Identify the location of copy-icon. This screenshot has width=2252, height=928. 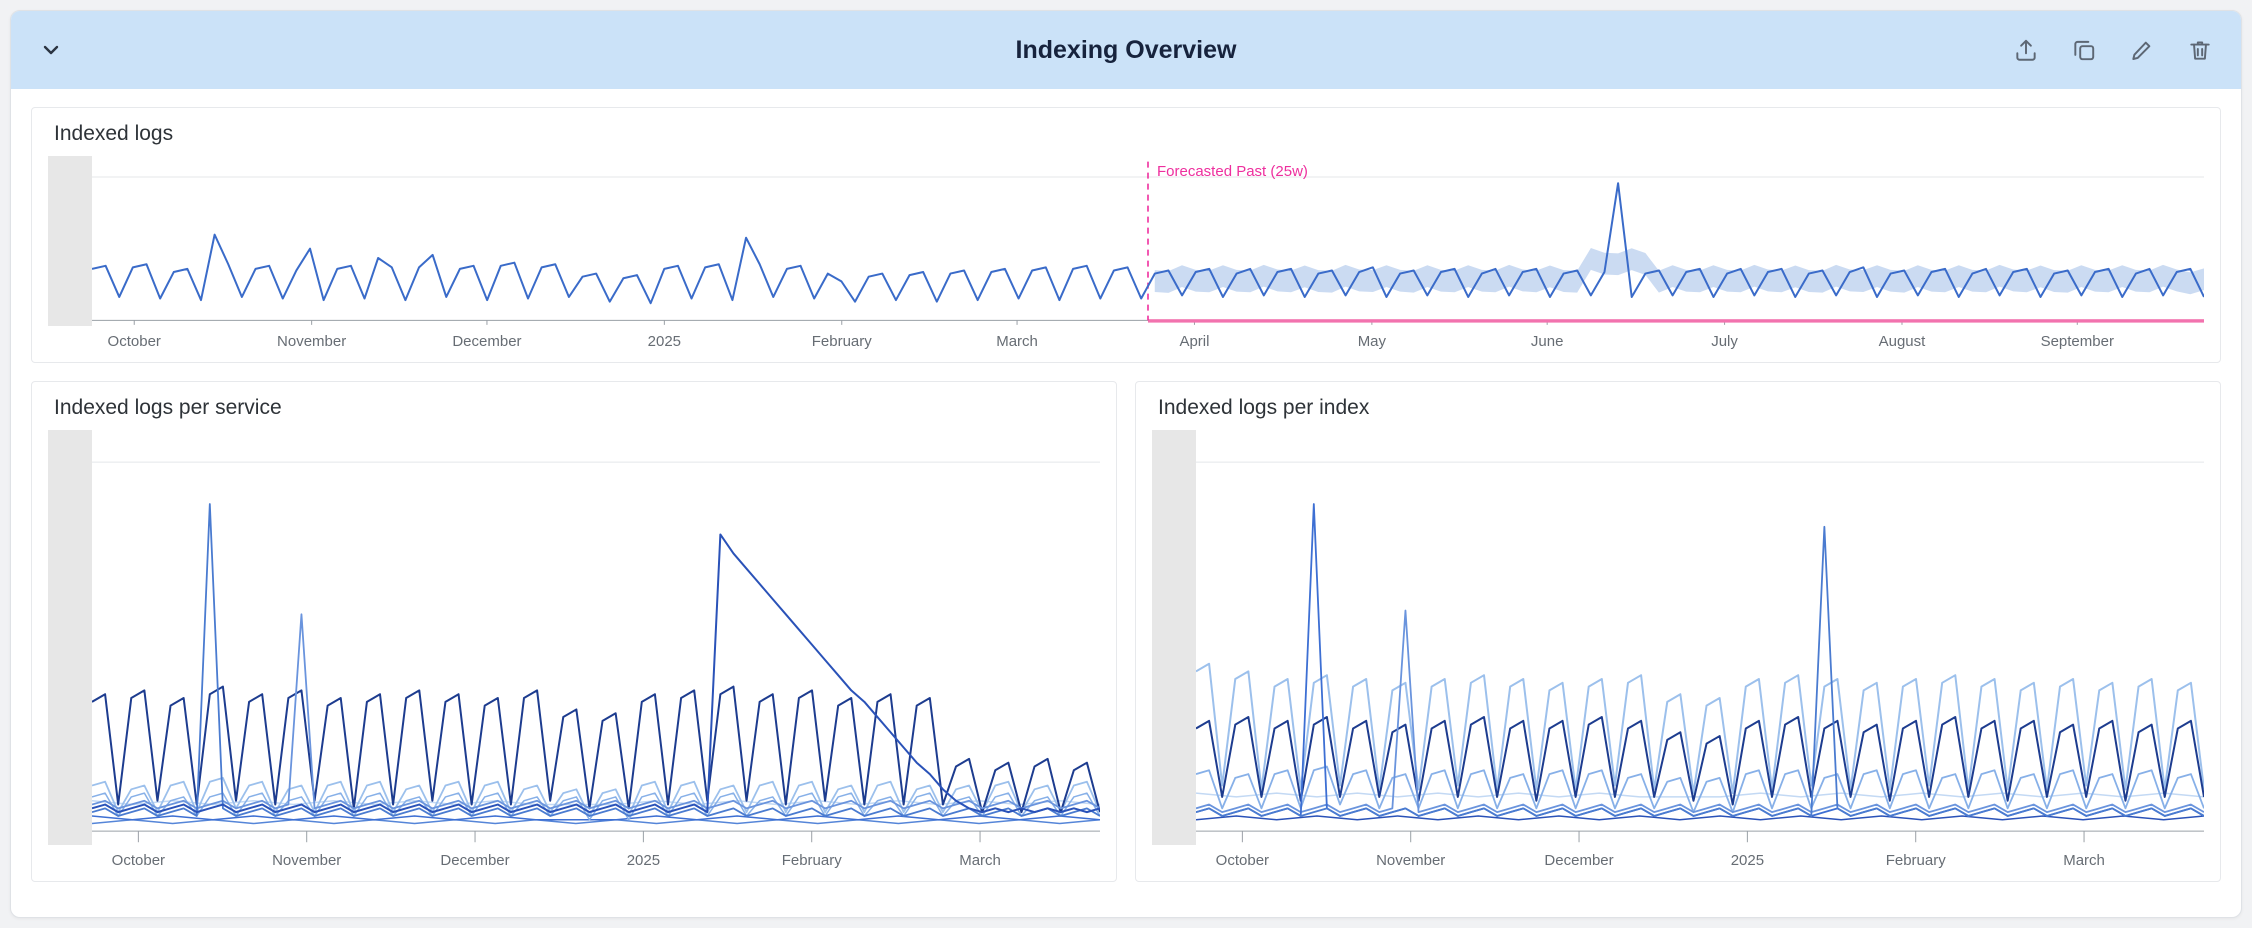
(2084, 50).